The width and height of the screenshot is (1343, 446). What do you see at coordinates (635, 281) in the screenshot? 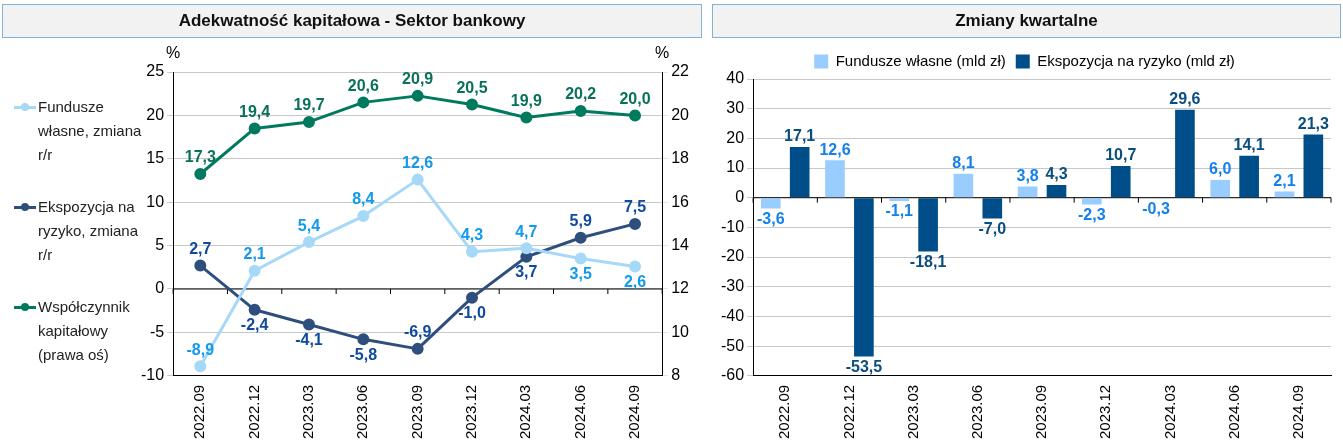
I see `data-label: 2,6` at bounding box center [635, 281].